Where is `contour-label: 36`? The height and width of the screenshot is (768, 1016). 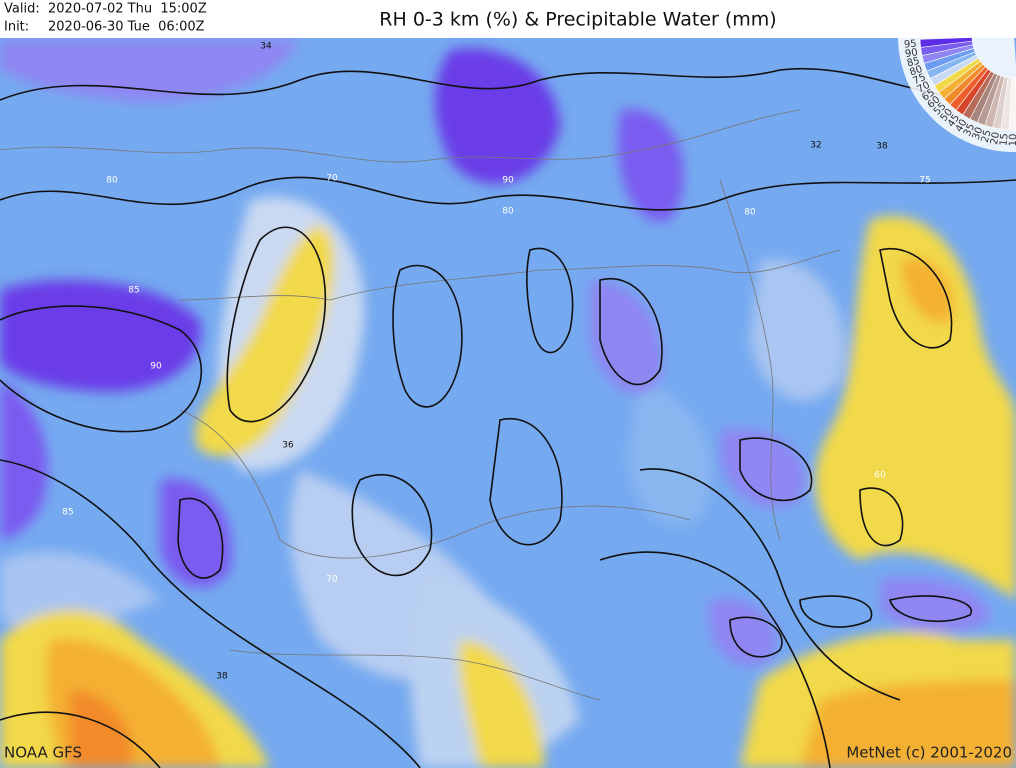 contour-label: 36 is located at coordinates (288, 446).